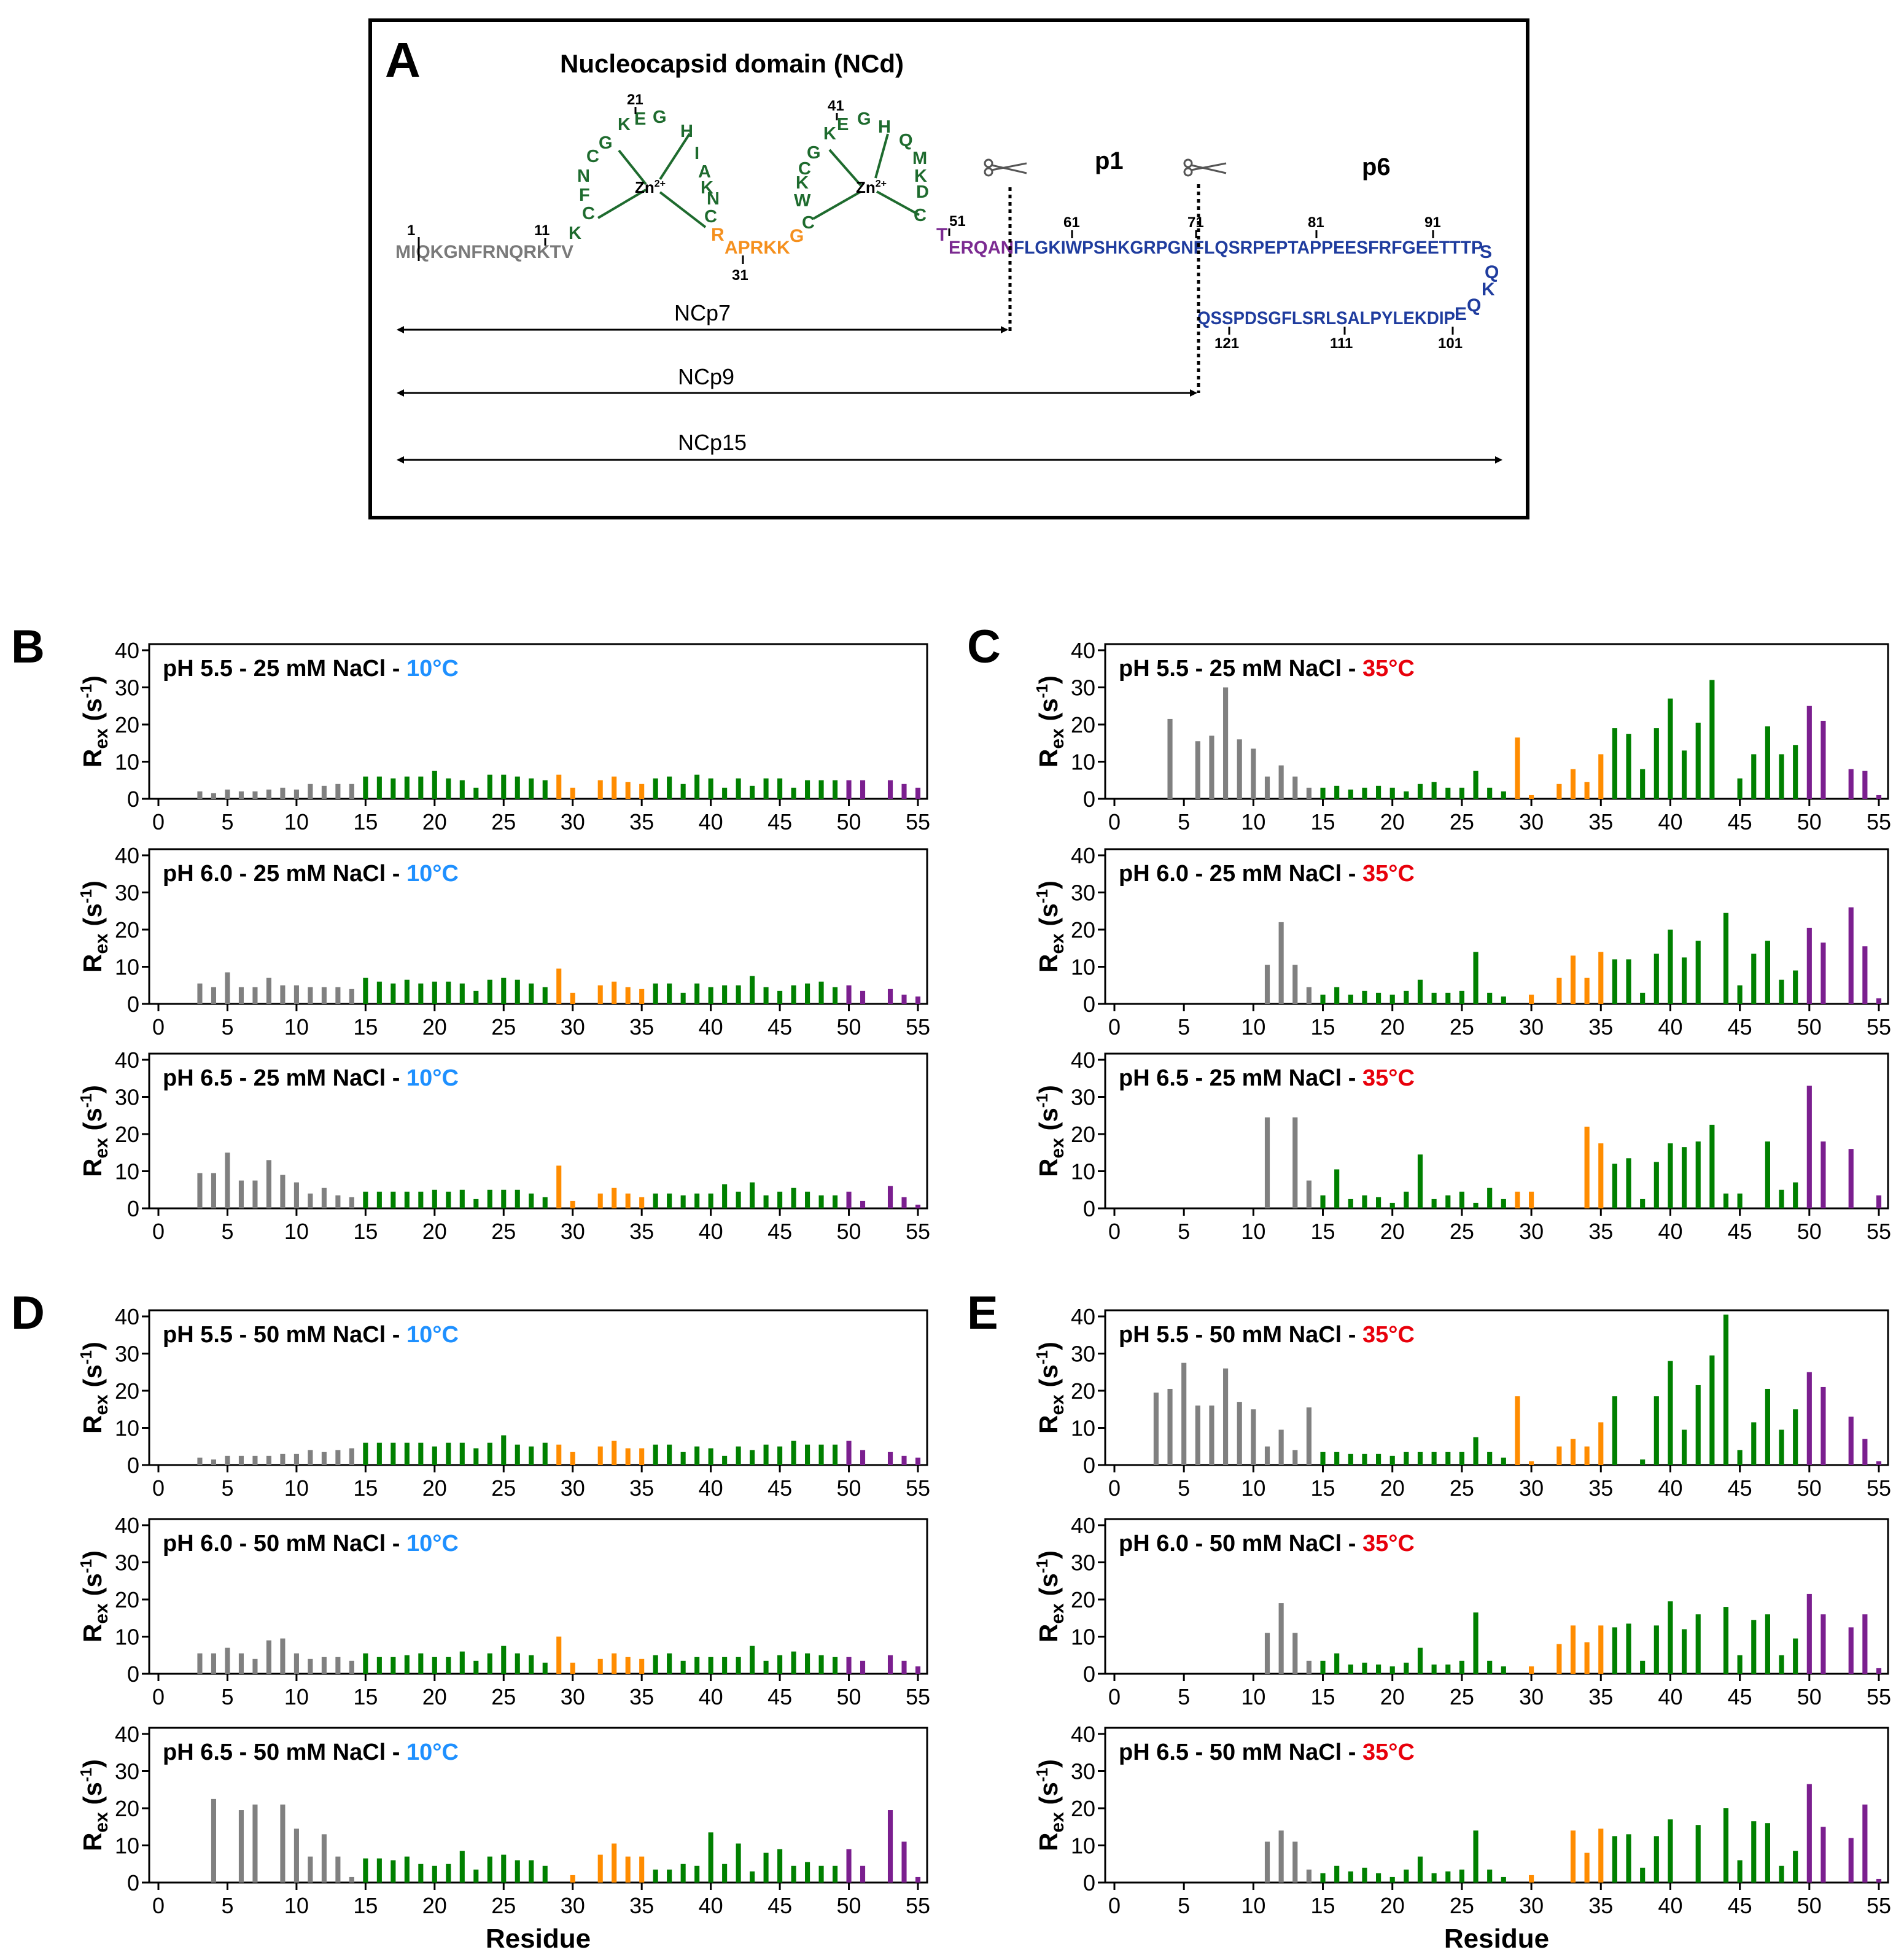  Describe the element at coordinates (1083, 930) in the screenshot. I see `y-tick-label: 20` at that location.